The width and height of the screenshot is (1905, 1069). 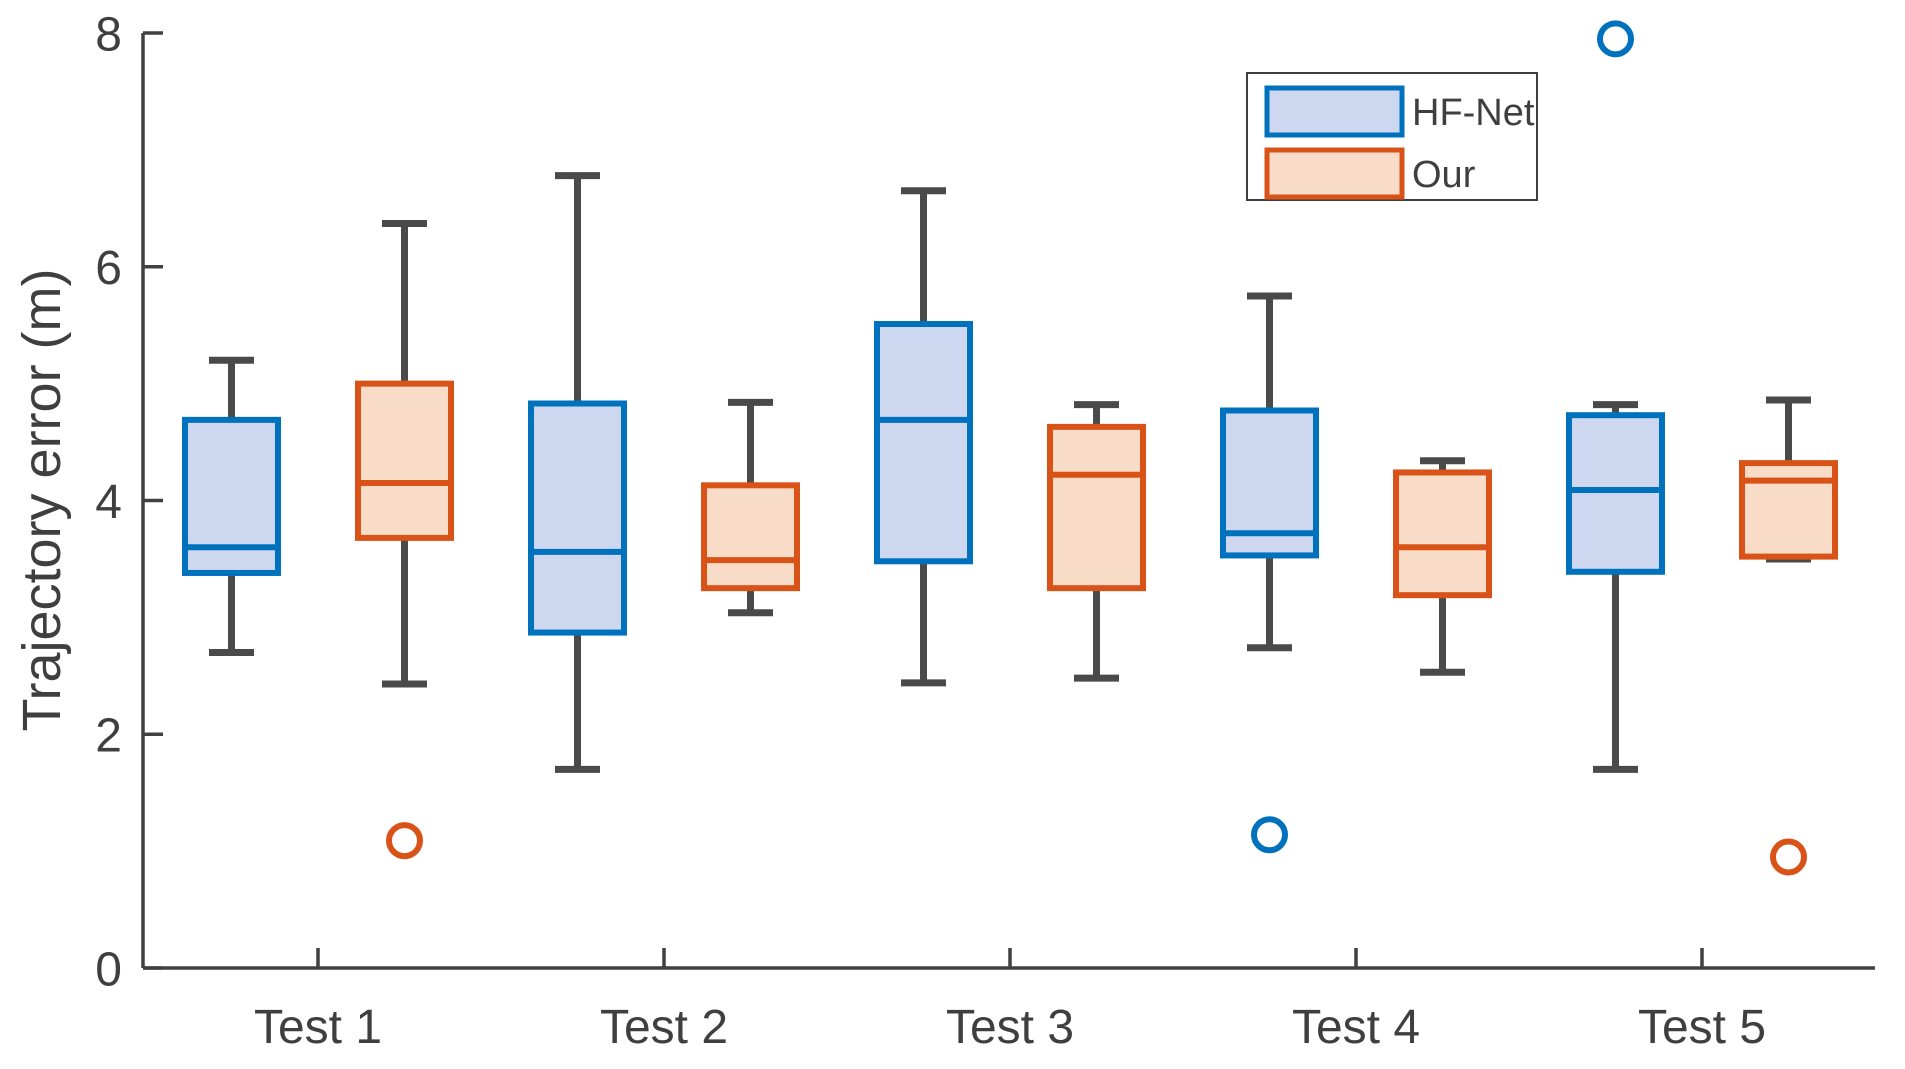 I want to click on x-tick-label: Test 1, so click(x=318, y=1027).